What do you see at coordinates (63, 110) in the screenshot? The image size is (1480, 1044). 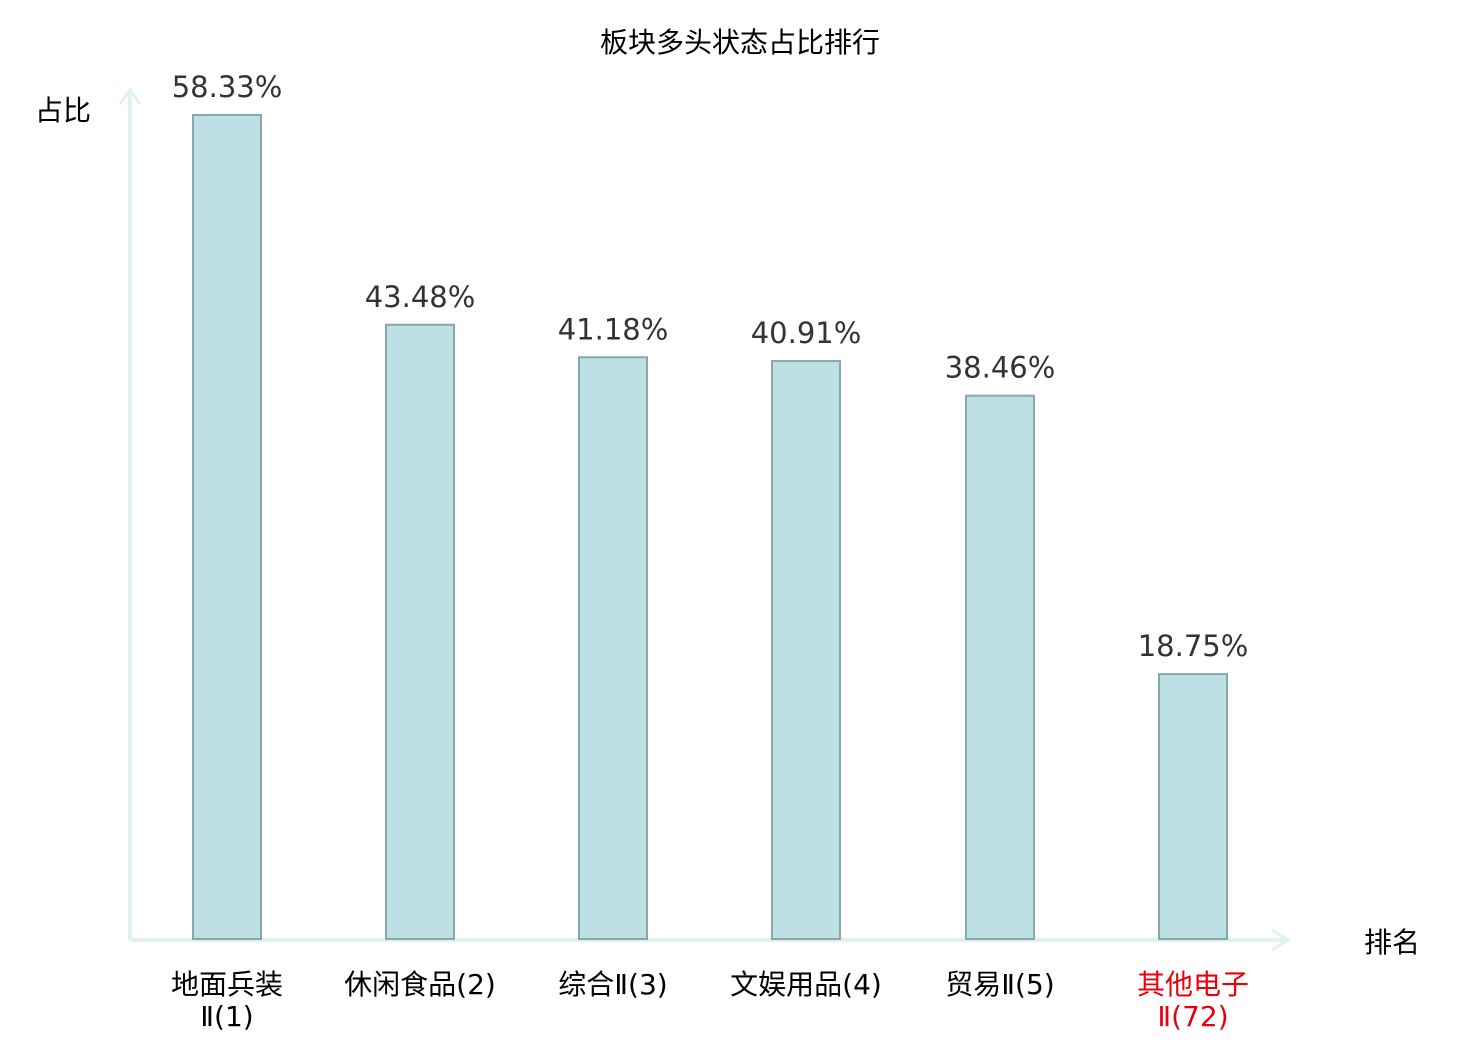 I see `y-axis-label: 占比` at bounding box center [63, 110].